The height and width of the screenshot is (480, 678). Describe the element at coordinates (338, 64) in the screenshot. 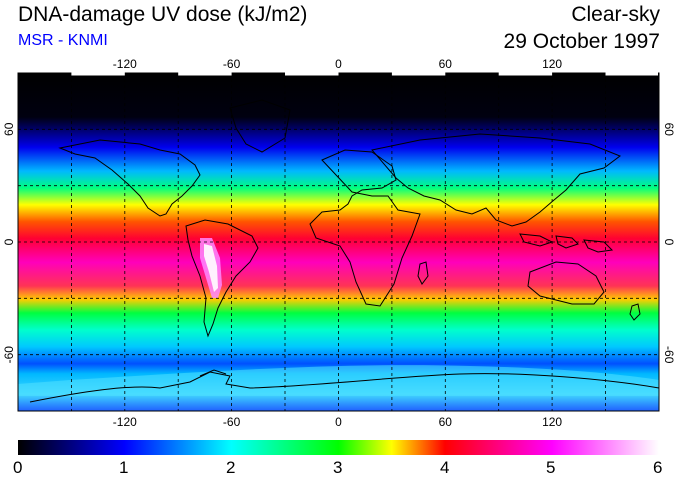

I see `lon-tick-top-3: 0` at that location.